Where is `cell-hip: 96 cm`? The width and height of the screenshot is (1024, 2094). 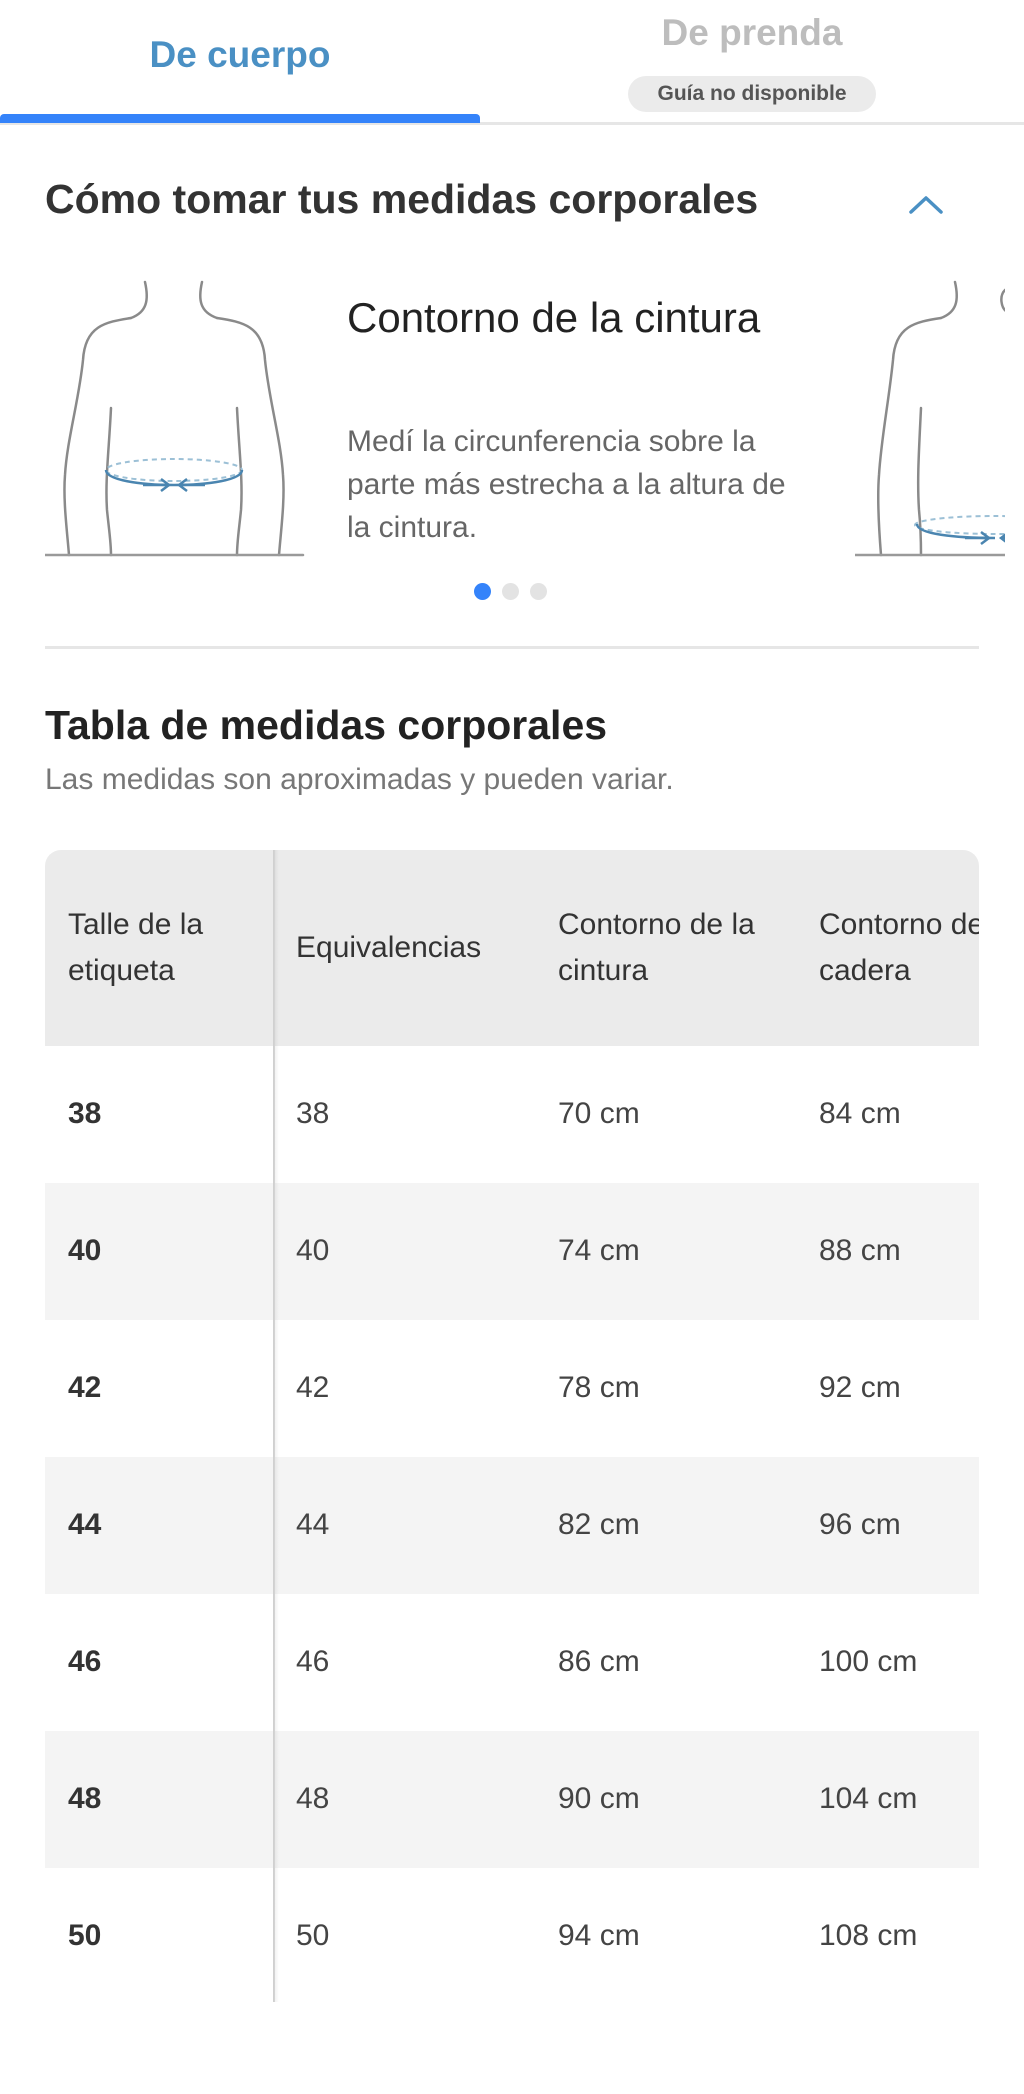 cell-hip: 96 cm is located at coordinates (860, 1524).